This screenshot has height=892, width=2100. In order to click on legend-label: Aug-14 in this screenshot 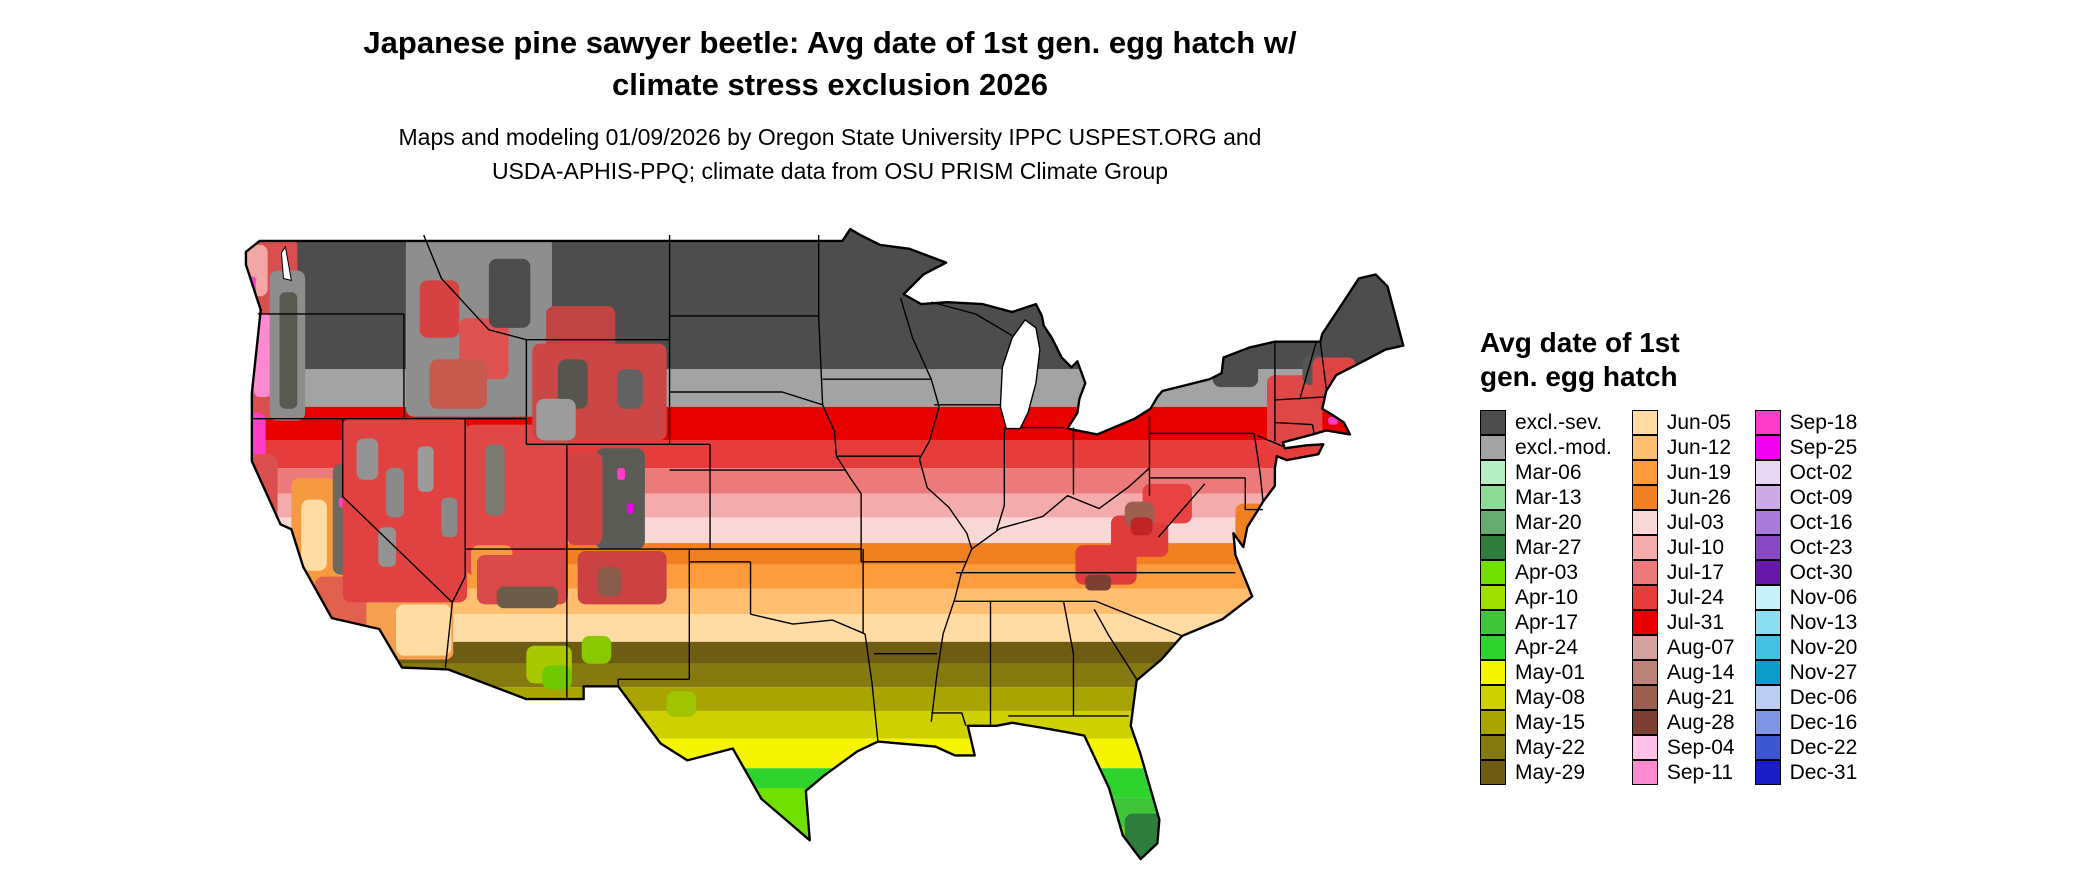, I will do `click(1700, 672)`.